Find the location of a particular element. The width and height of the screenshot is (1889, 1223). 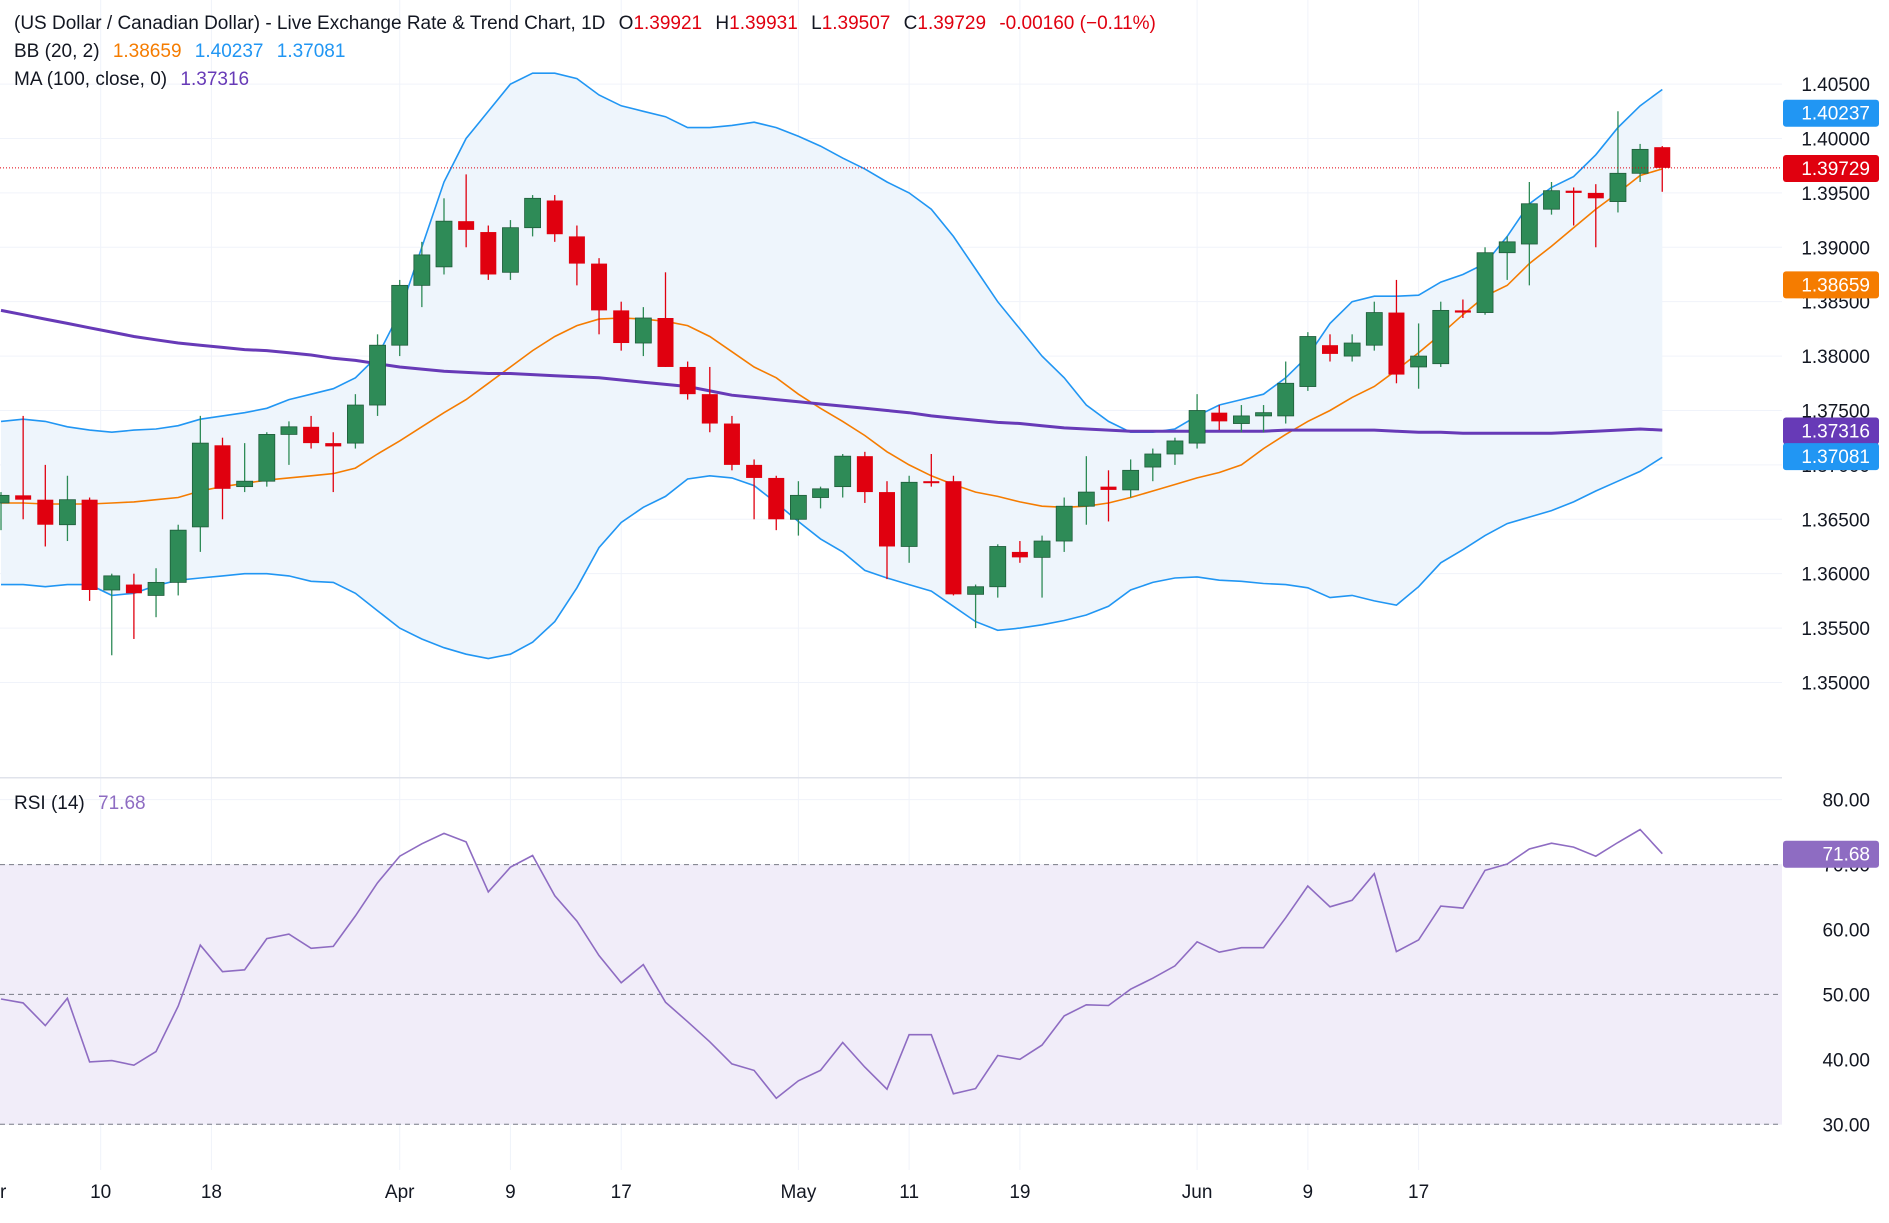

ma-legend: MA (100, close, 0) 1.37316 is located at coordinates (135, 80).